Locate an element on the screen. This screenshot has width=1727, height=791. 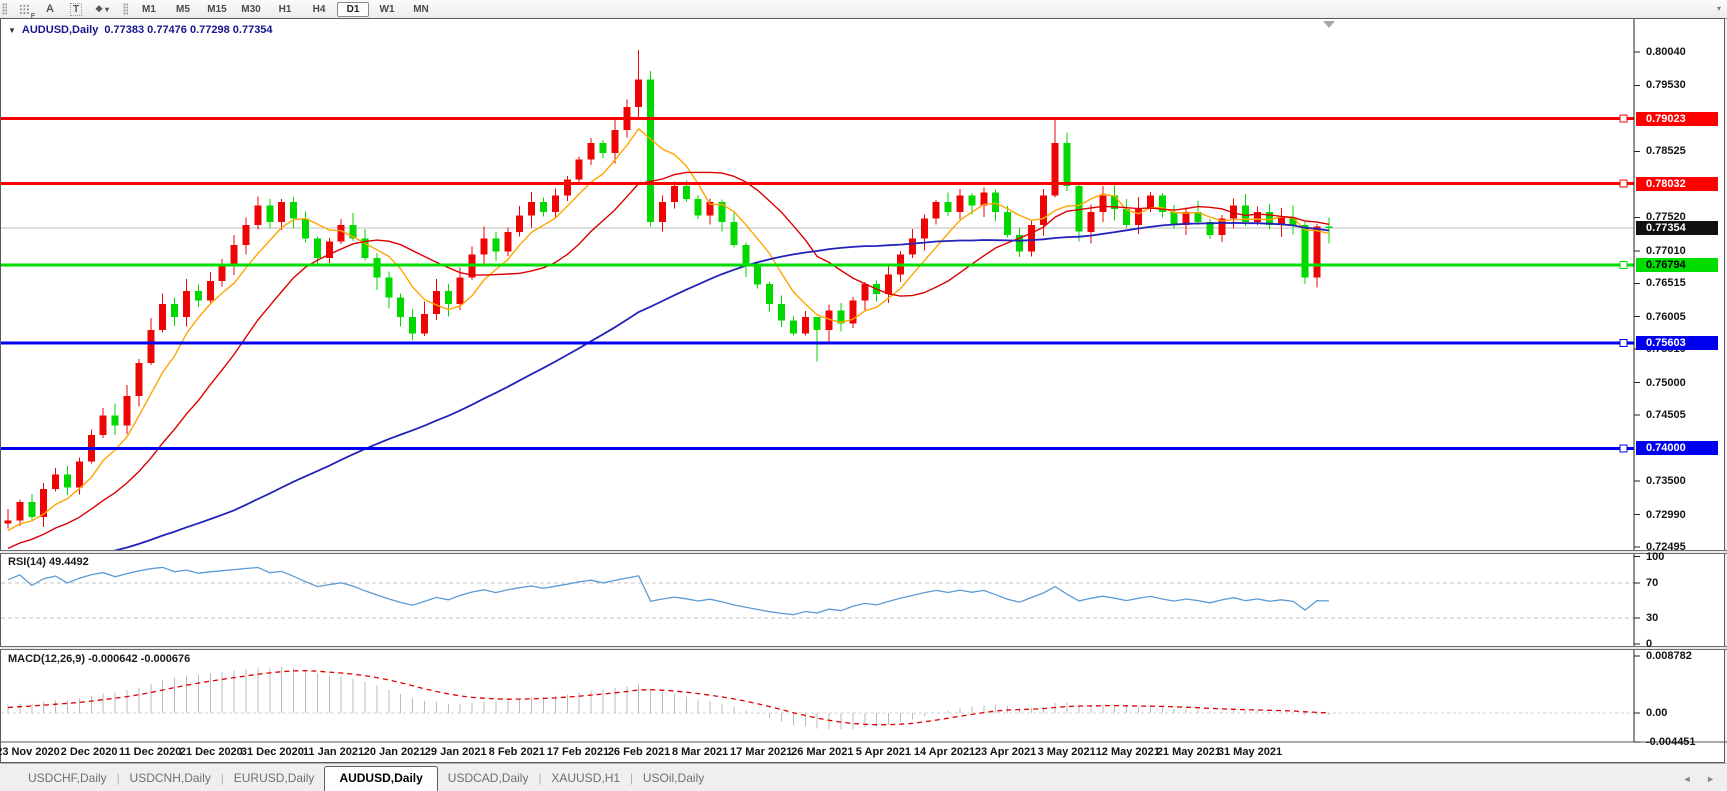
timeframe-button-W1: W1 is located at coordinates (387, 9).